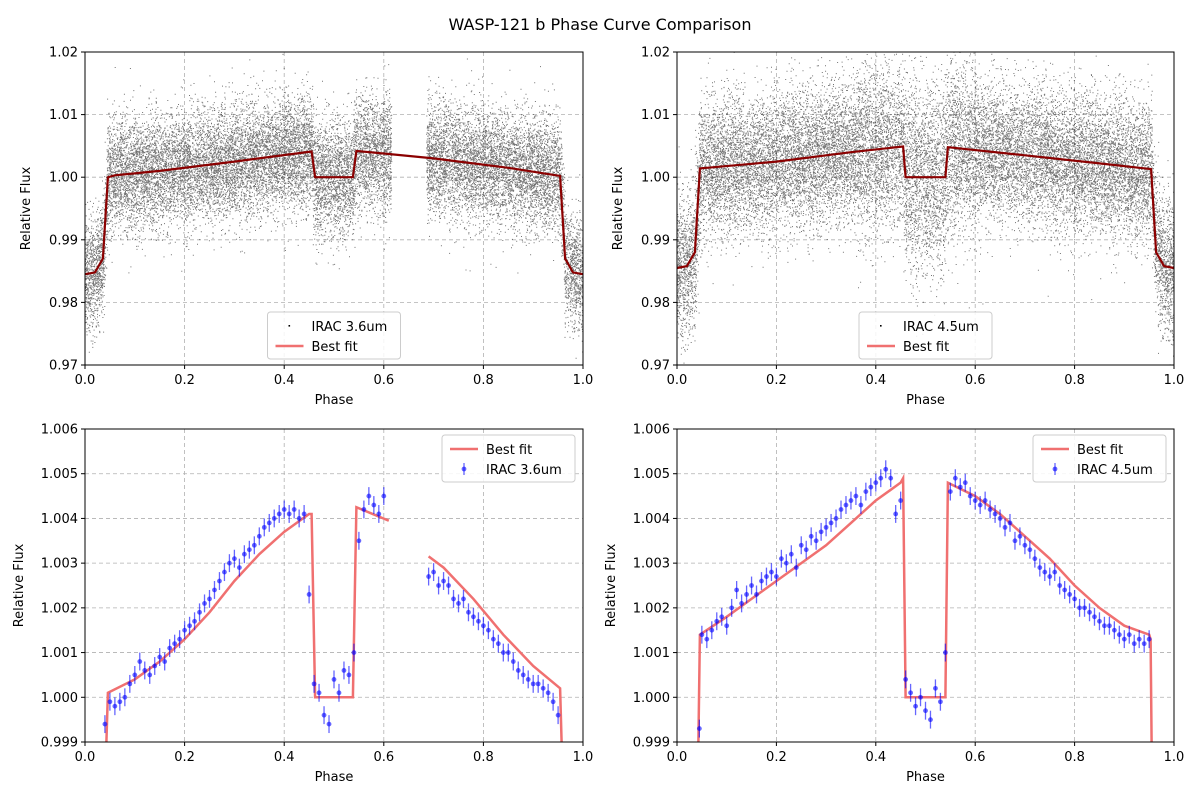 The image size is (1200, 800). What do you see at coordinates (508, 458) in the screenshot?
I see `legend: Best fit IRAC 3.6um` at bounding box center [508, 458].